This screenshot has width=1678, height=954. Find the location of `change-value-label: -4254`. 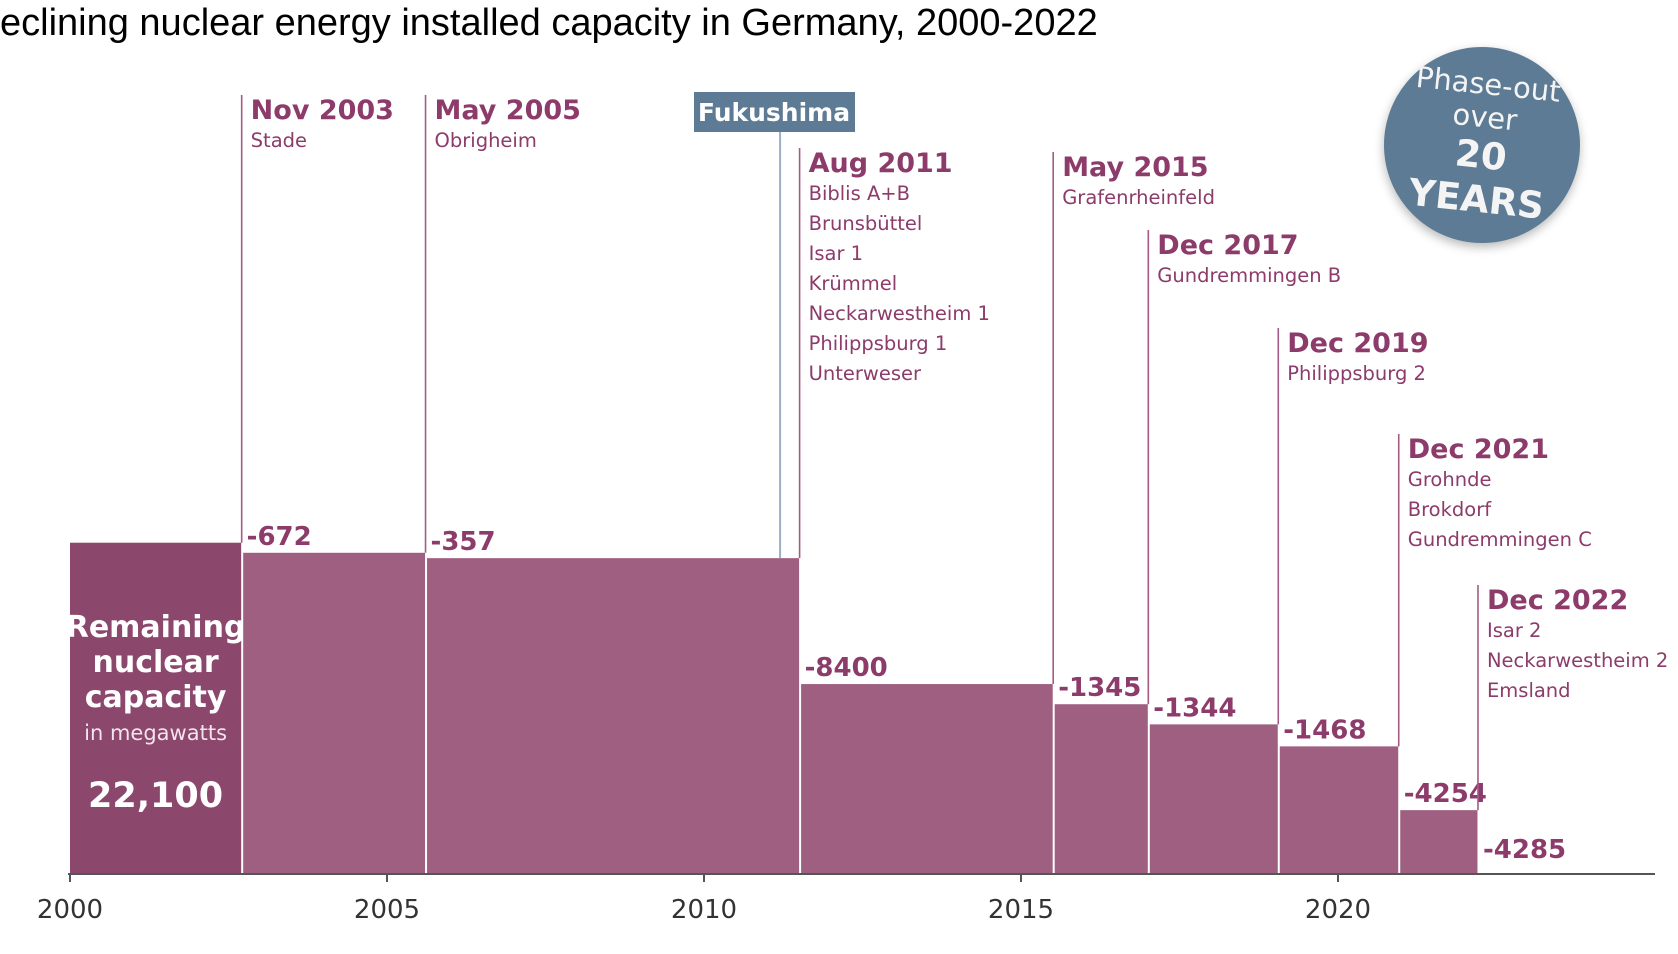

change-value-label: -4254 is located at coordinates (1445, 794).